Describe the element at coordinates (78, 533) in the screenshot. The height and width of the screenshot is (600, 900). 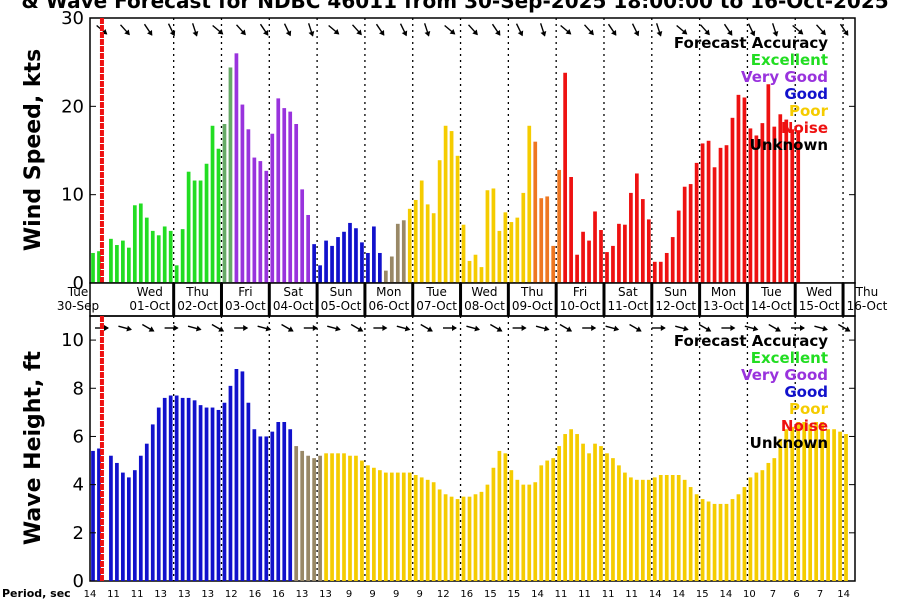
I see `wave-ytick-label: 2` at that location.